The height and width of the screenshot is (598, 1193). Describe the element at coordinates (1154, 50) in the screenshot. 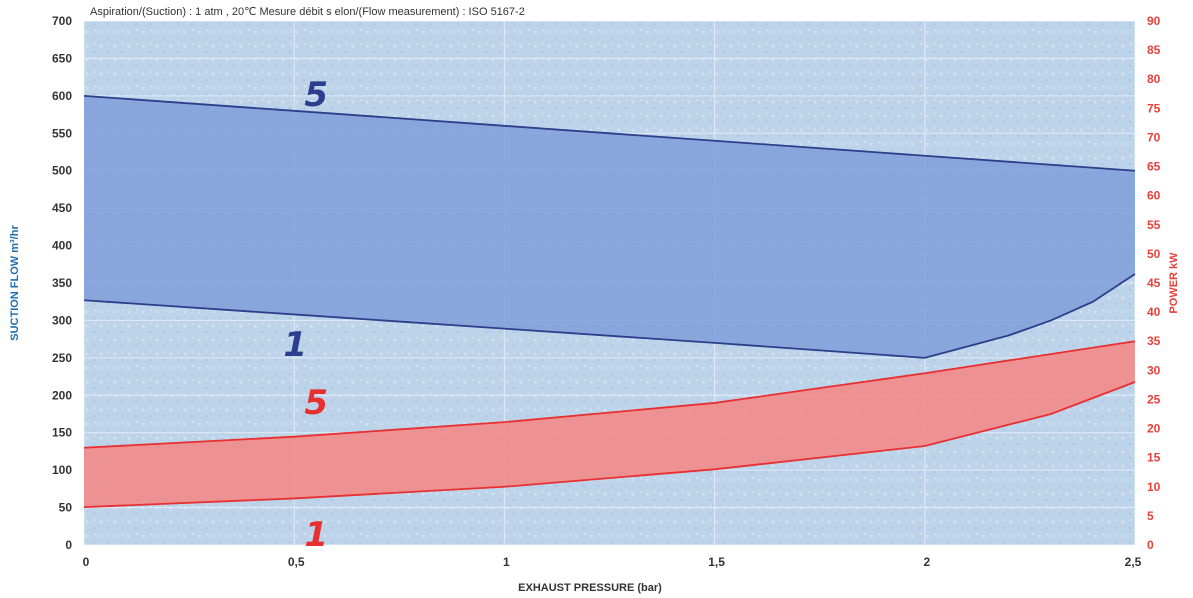

I see `y-right-tick-17: 85` at that location.